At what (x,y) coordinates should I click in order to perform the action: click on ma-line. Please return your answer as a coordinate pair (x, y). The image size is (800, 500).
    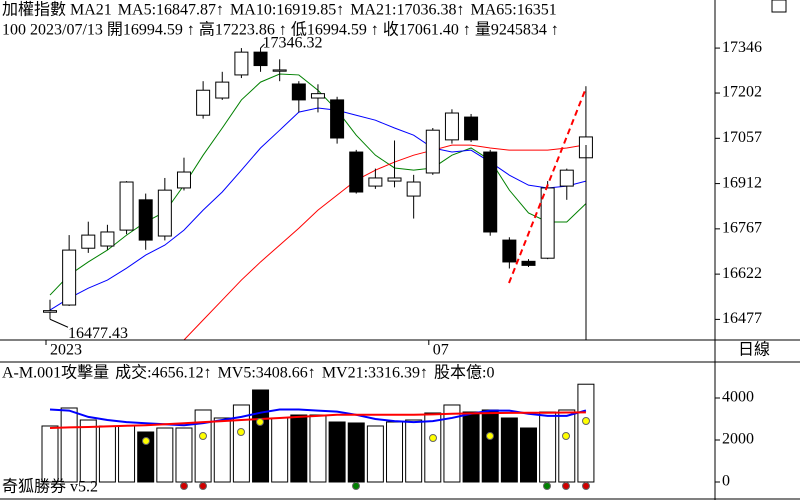
    Looking at the image, I should click on (318, 417).